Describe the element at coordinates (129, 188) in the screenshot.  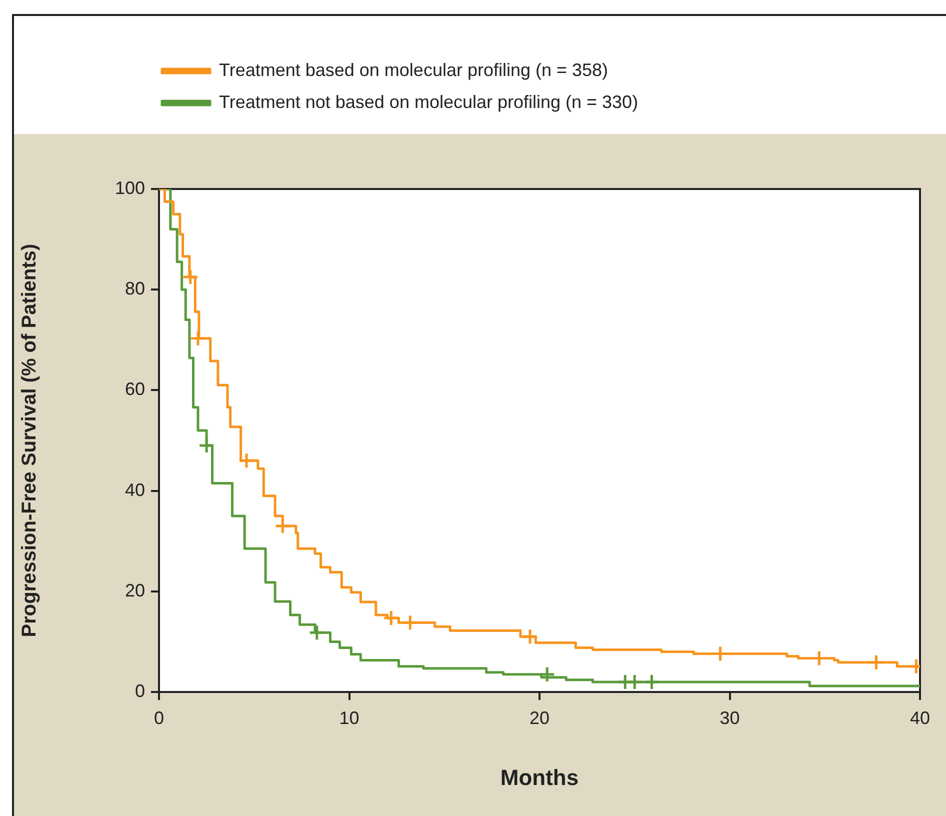
I see `y-tick-label: 100` at that location.